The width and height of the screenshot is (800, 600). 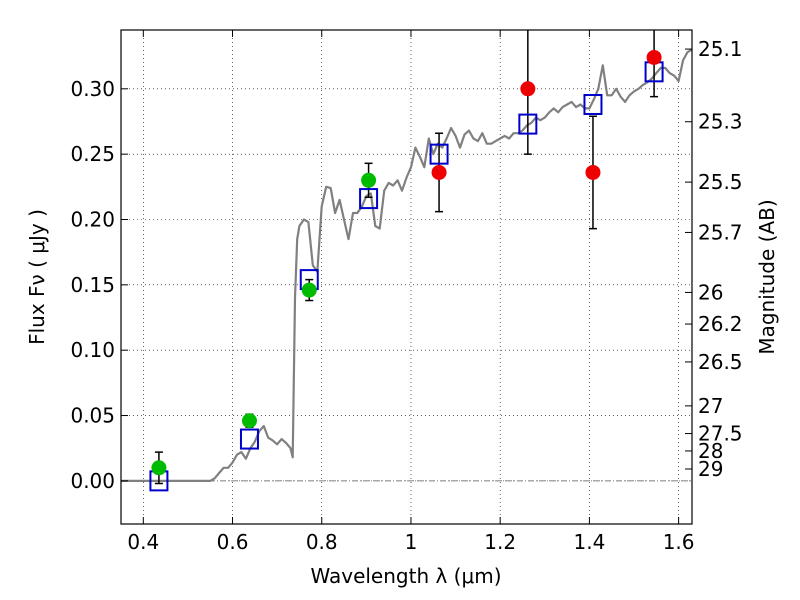 What do you see at coordinates (720, 49) in the screenshot?
I see `magnitude-tick-label: 25.1` at bounding box center [720, 49].